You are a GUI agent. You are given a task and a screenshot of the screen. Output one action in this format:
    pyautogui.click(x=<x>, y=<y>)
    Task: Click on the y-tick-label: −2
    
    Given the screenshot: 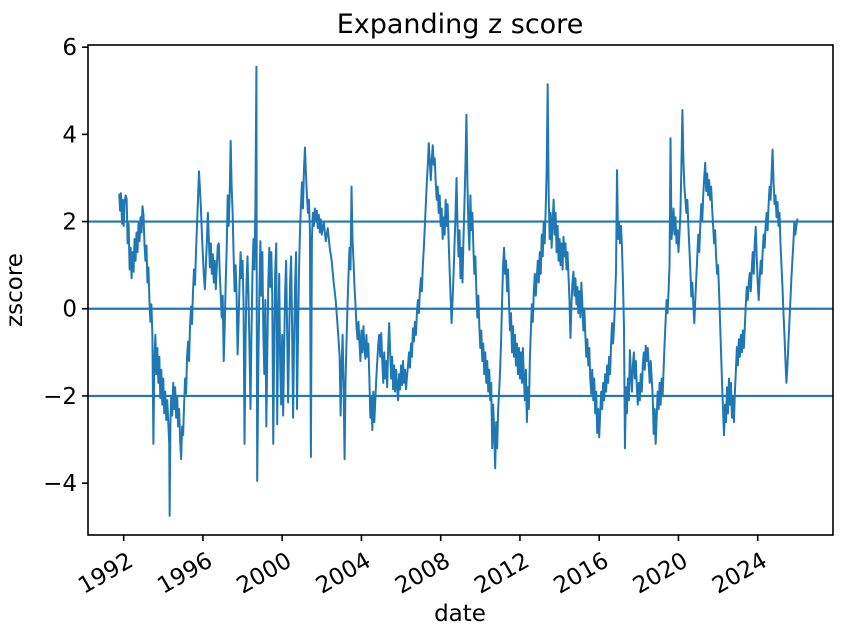 What is the action you would take?
    pyautogui.click(x=60, y=397)
    